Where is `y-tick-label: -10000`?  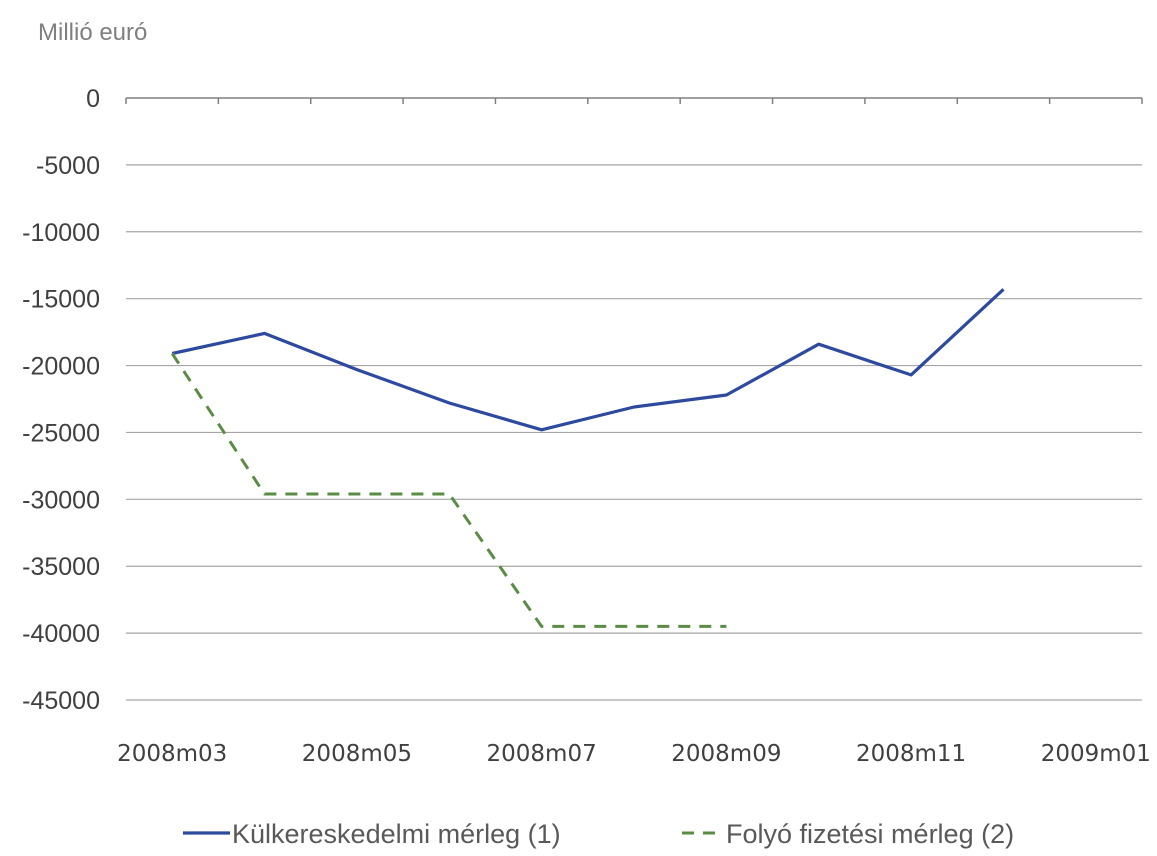 y-tick-label: -10000 is located at coordinates (61, 233).